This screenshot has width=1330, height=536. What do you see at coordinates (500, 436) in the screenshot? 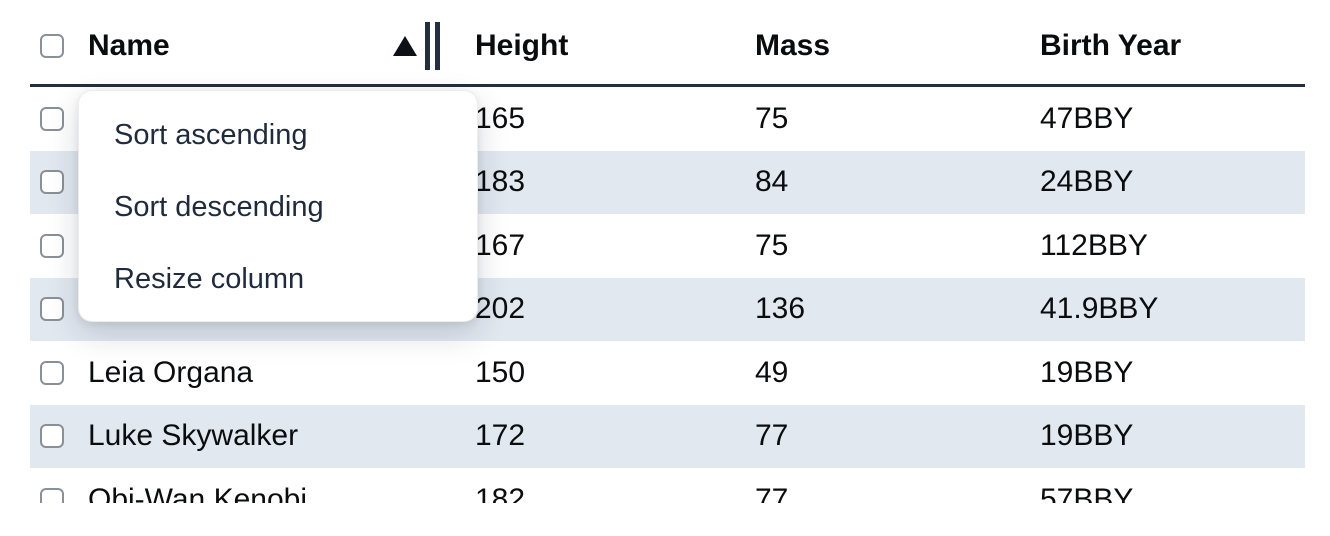
I see `cell-height: 172` at bounding box center [500, 436].